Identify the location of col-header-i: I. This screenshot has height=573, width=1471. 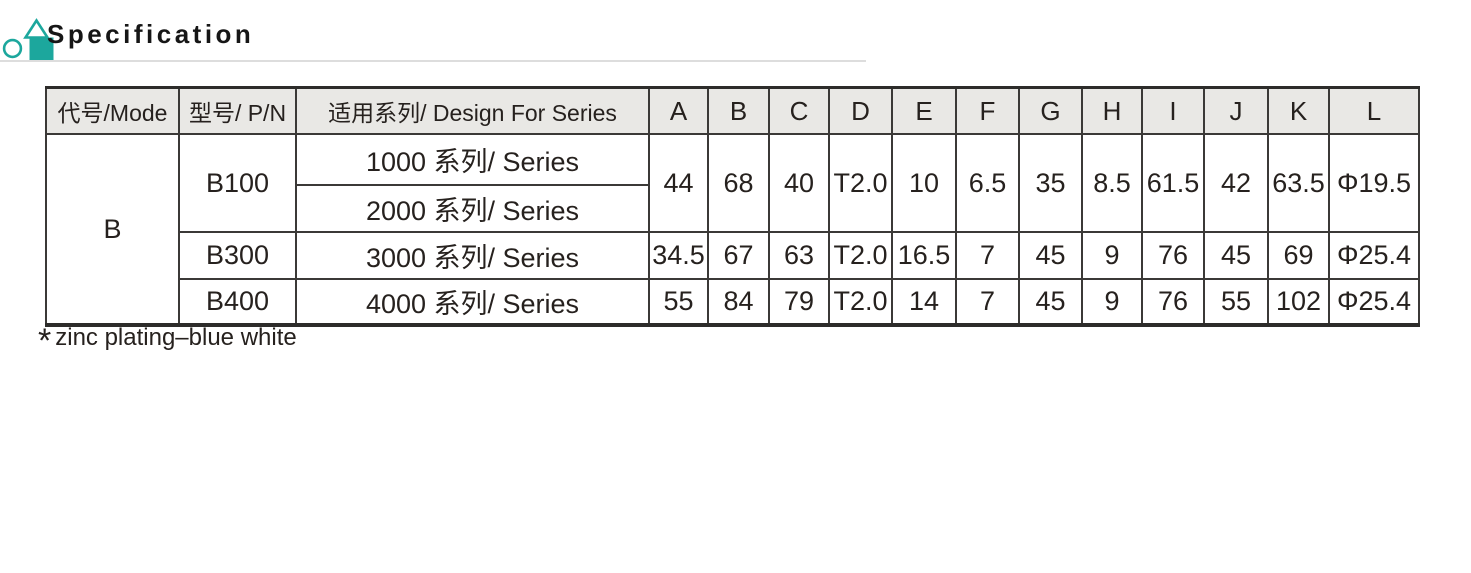
(1173, 110).